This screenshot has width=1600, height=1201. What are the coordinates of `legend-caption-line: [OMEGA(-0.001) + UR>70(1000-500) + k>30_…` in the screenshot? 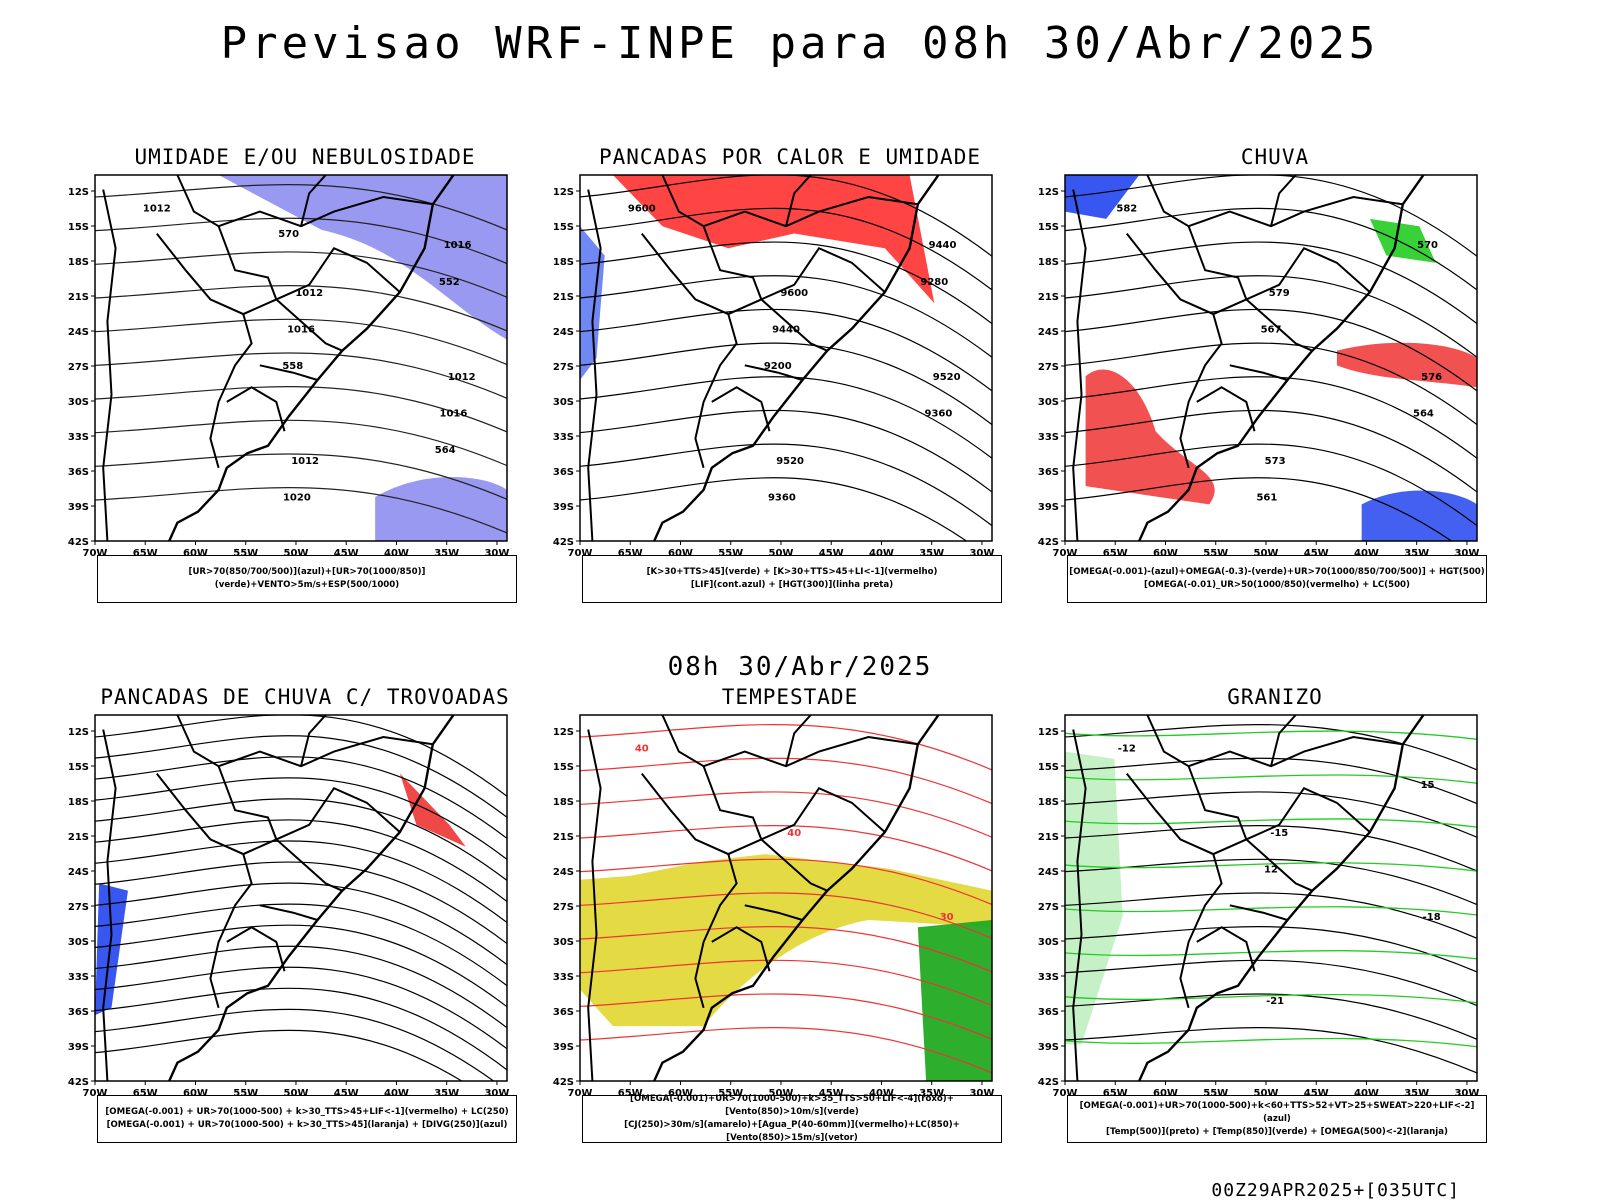 It's located at (307, 1125).